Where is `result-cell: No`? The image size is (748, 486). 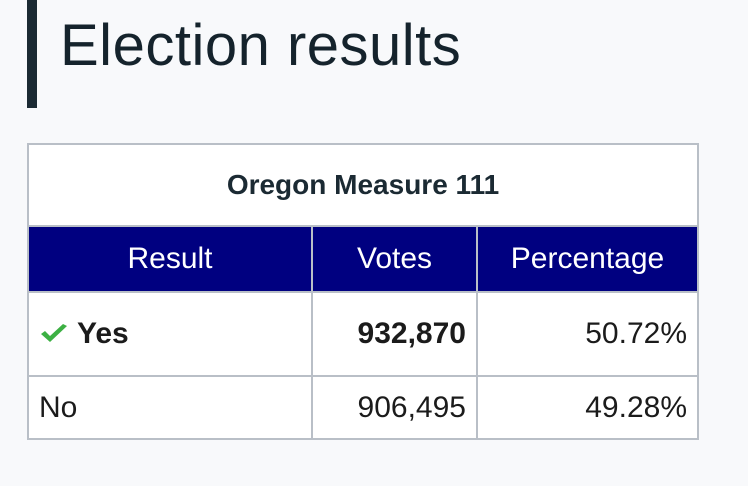 result-cell: No is located at coordinates (170, 407).